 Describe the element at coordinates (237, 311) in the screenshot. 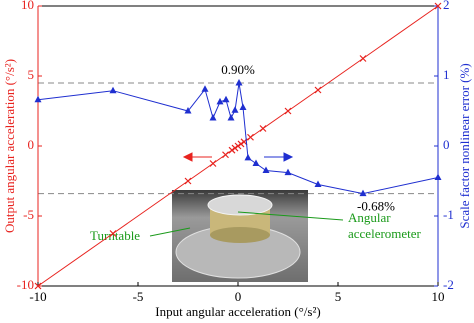

I see `x-axis-label: Input angular acceleration (°/s²)` at that location.